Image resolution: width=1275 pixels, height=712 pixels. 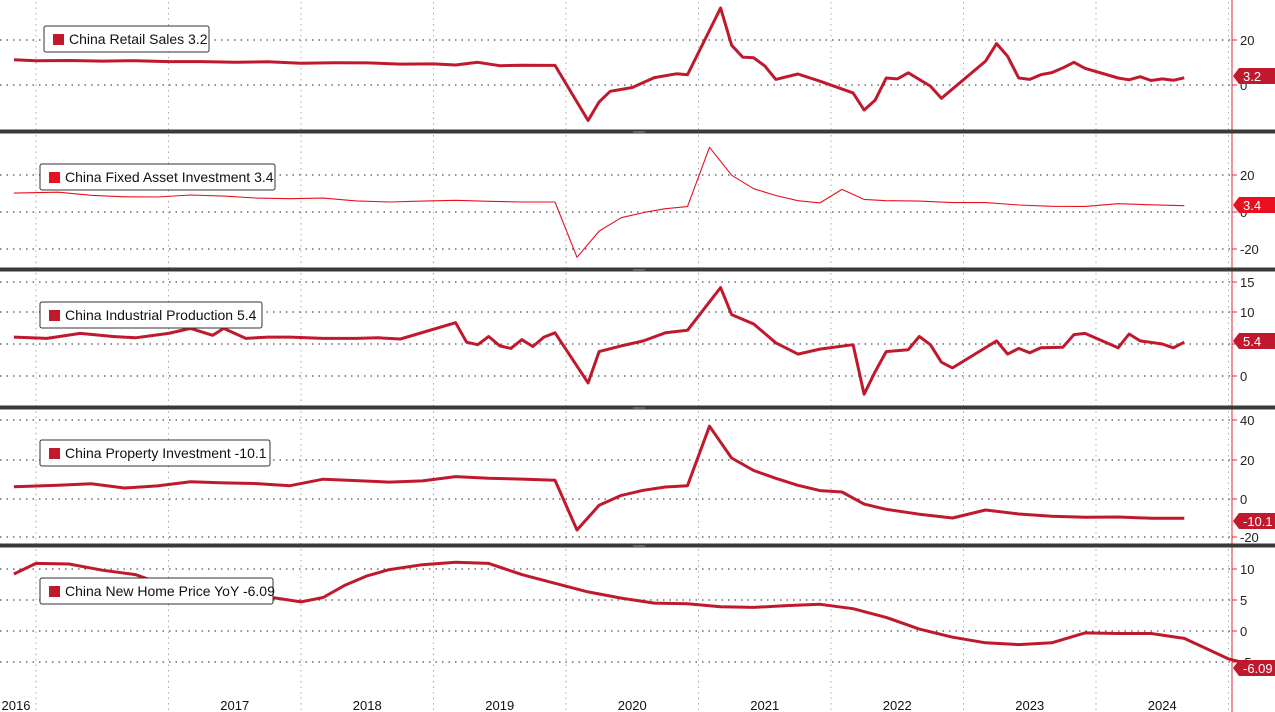 I want to click on legend: China New Home Price YoY -6.09, so click(x=157, y=591).